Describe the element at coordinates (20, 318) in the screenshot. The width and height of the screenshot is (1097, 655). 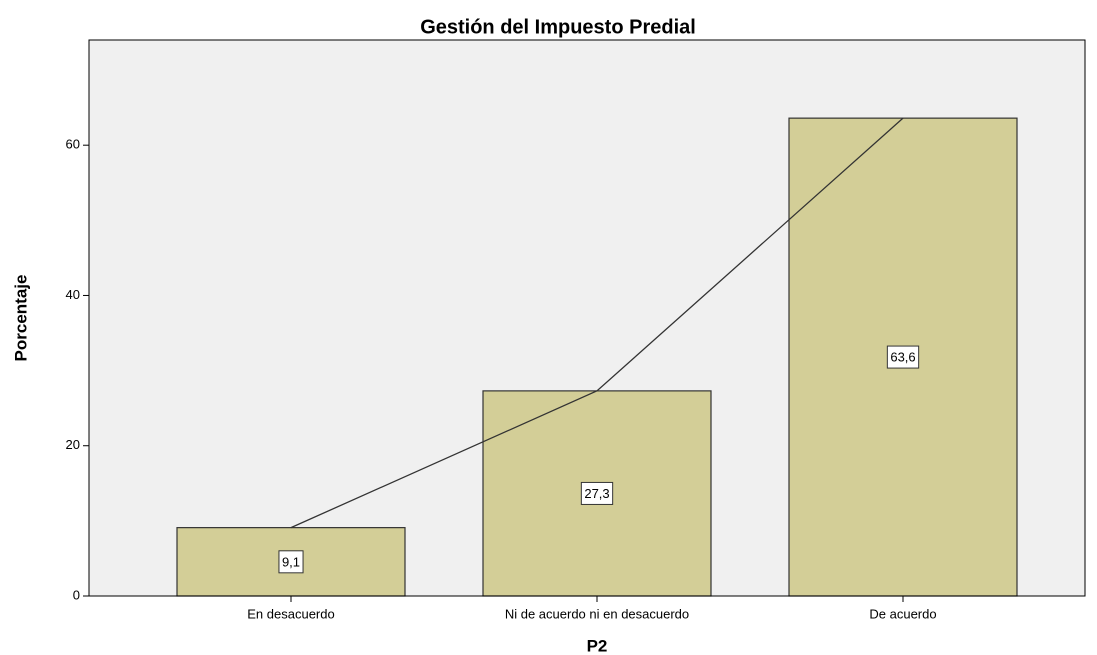
I see `y-axis-title: Porcentaje` at that location.